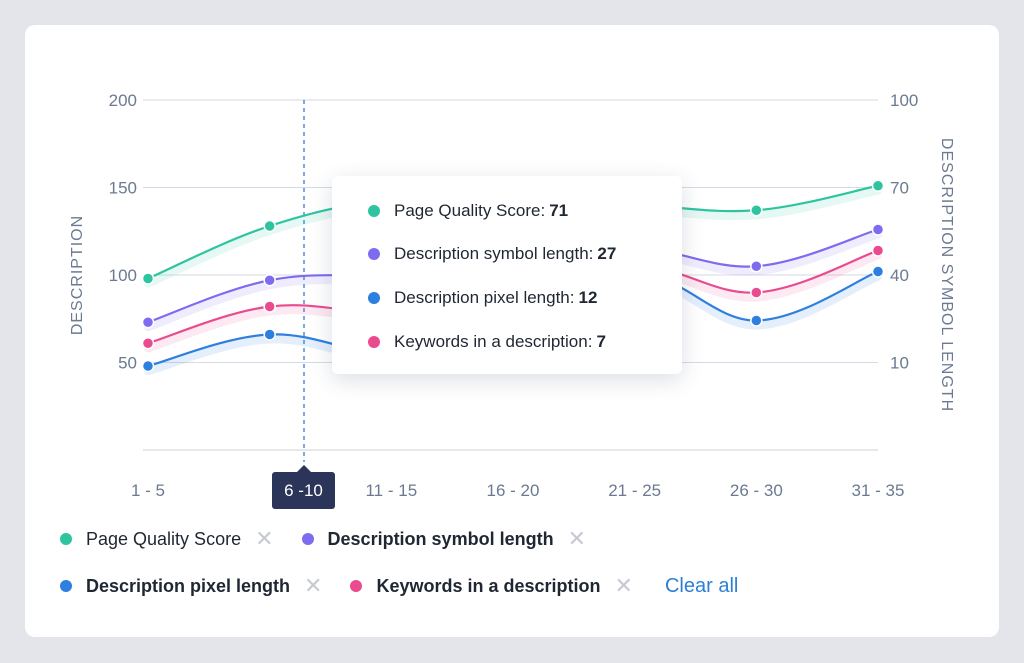 The width and height of the screenshot is (1024, 663). I want to click on legend-item-keywords: Keywords in a description ✕, so click(491, 586).